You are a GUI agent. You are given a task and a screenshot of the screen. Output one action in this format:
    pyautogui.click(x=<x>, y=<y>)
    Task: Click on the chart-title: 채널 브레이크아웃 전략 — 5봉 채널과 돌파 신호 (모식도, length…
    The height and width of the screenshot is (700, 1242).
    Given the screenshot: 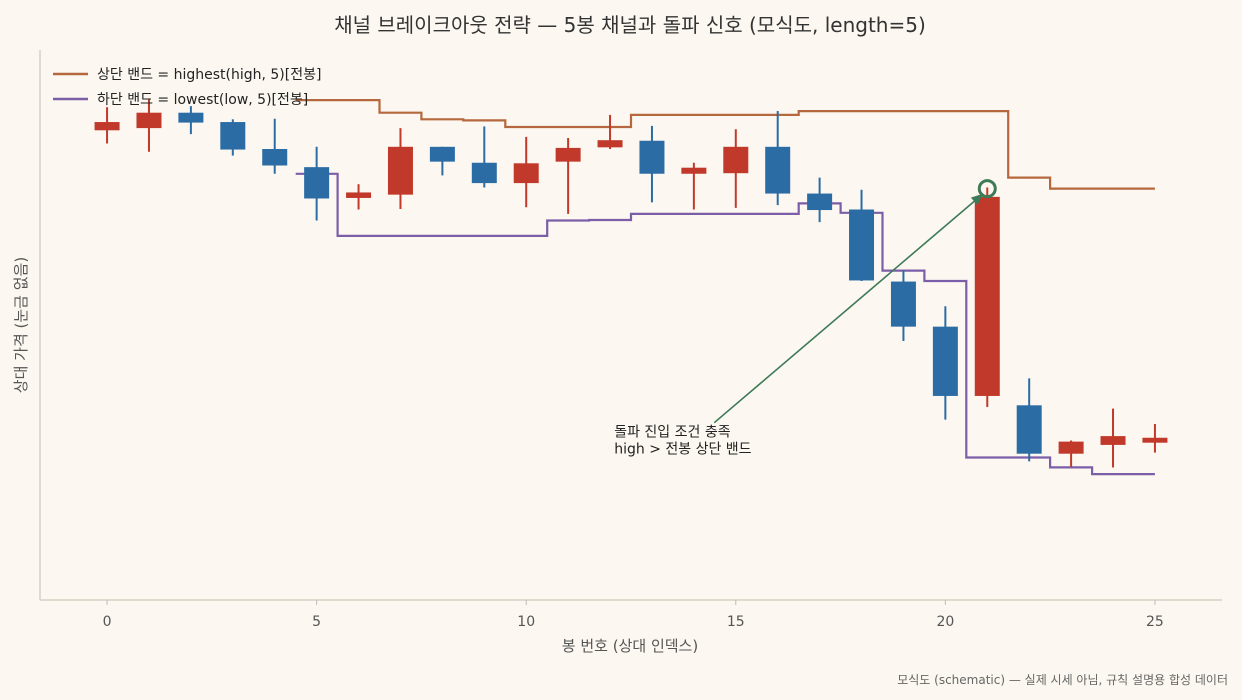 What is the action you would take?
    pyautogui.click(x=630, y=25)
    